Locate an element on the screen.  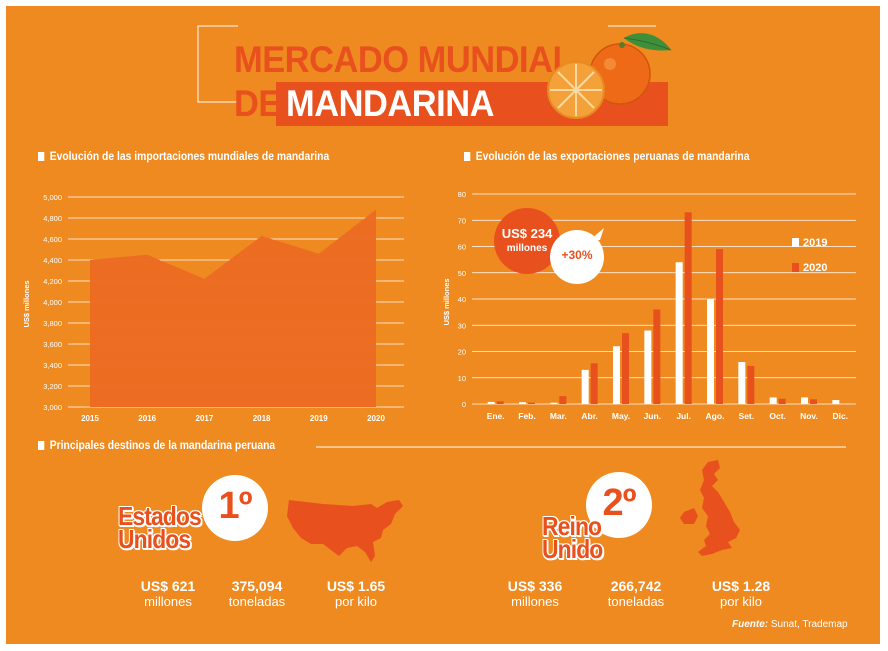
bar-2019-mar is located at coordinates (554, 403).